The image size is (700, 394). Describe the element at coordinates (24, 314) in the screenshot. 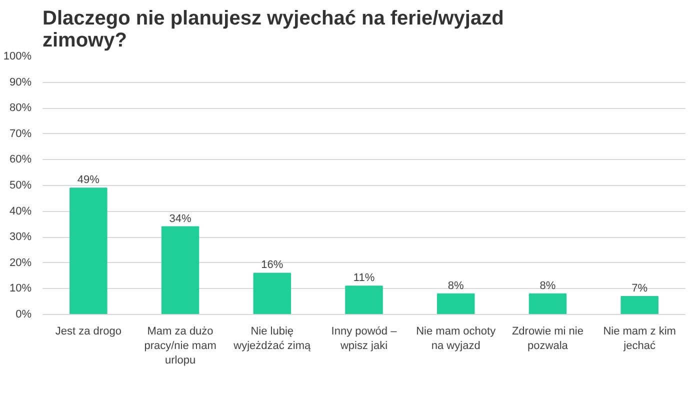

I see `y-tick-label: 0%` at that location.